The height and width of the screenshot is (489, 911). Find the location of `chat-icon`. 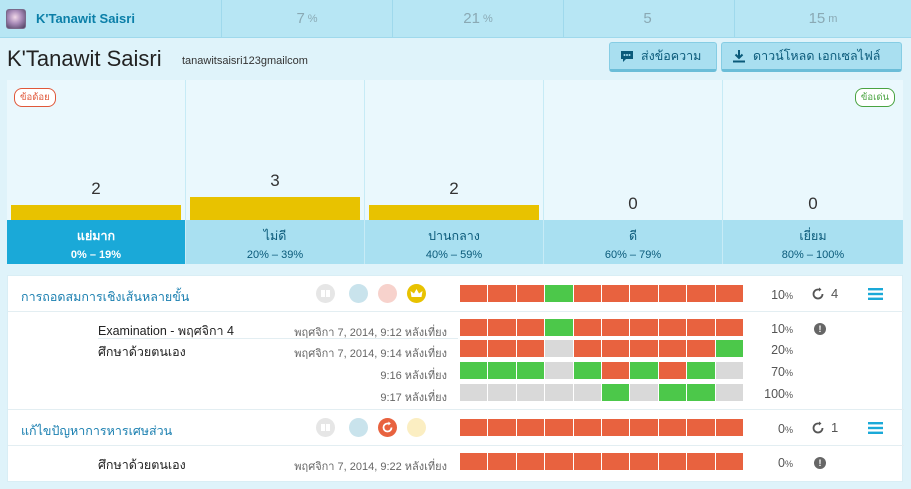

chat-icon is located at coordinates (627, 56).